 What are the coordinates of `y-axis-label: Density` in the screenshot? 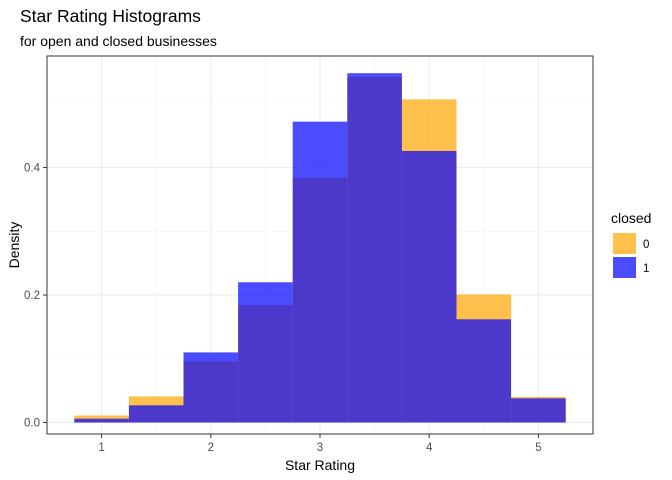 It's located at (14, 245).